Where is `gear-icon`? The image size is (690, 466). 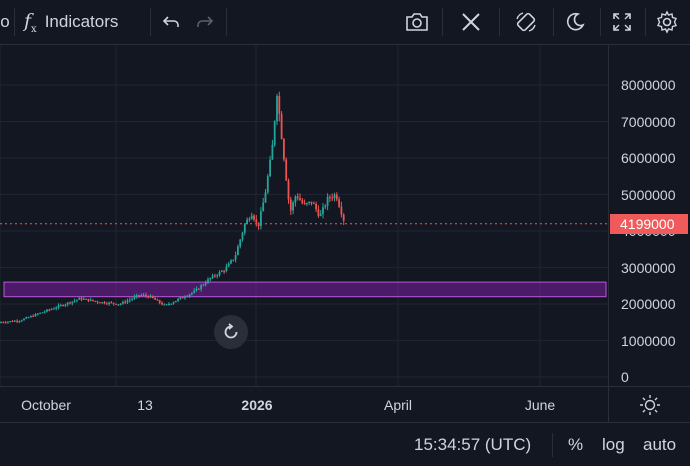
gear-icon is located at coordinates (667, 22).